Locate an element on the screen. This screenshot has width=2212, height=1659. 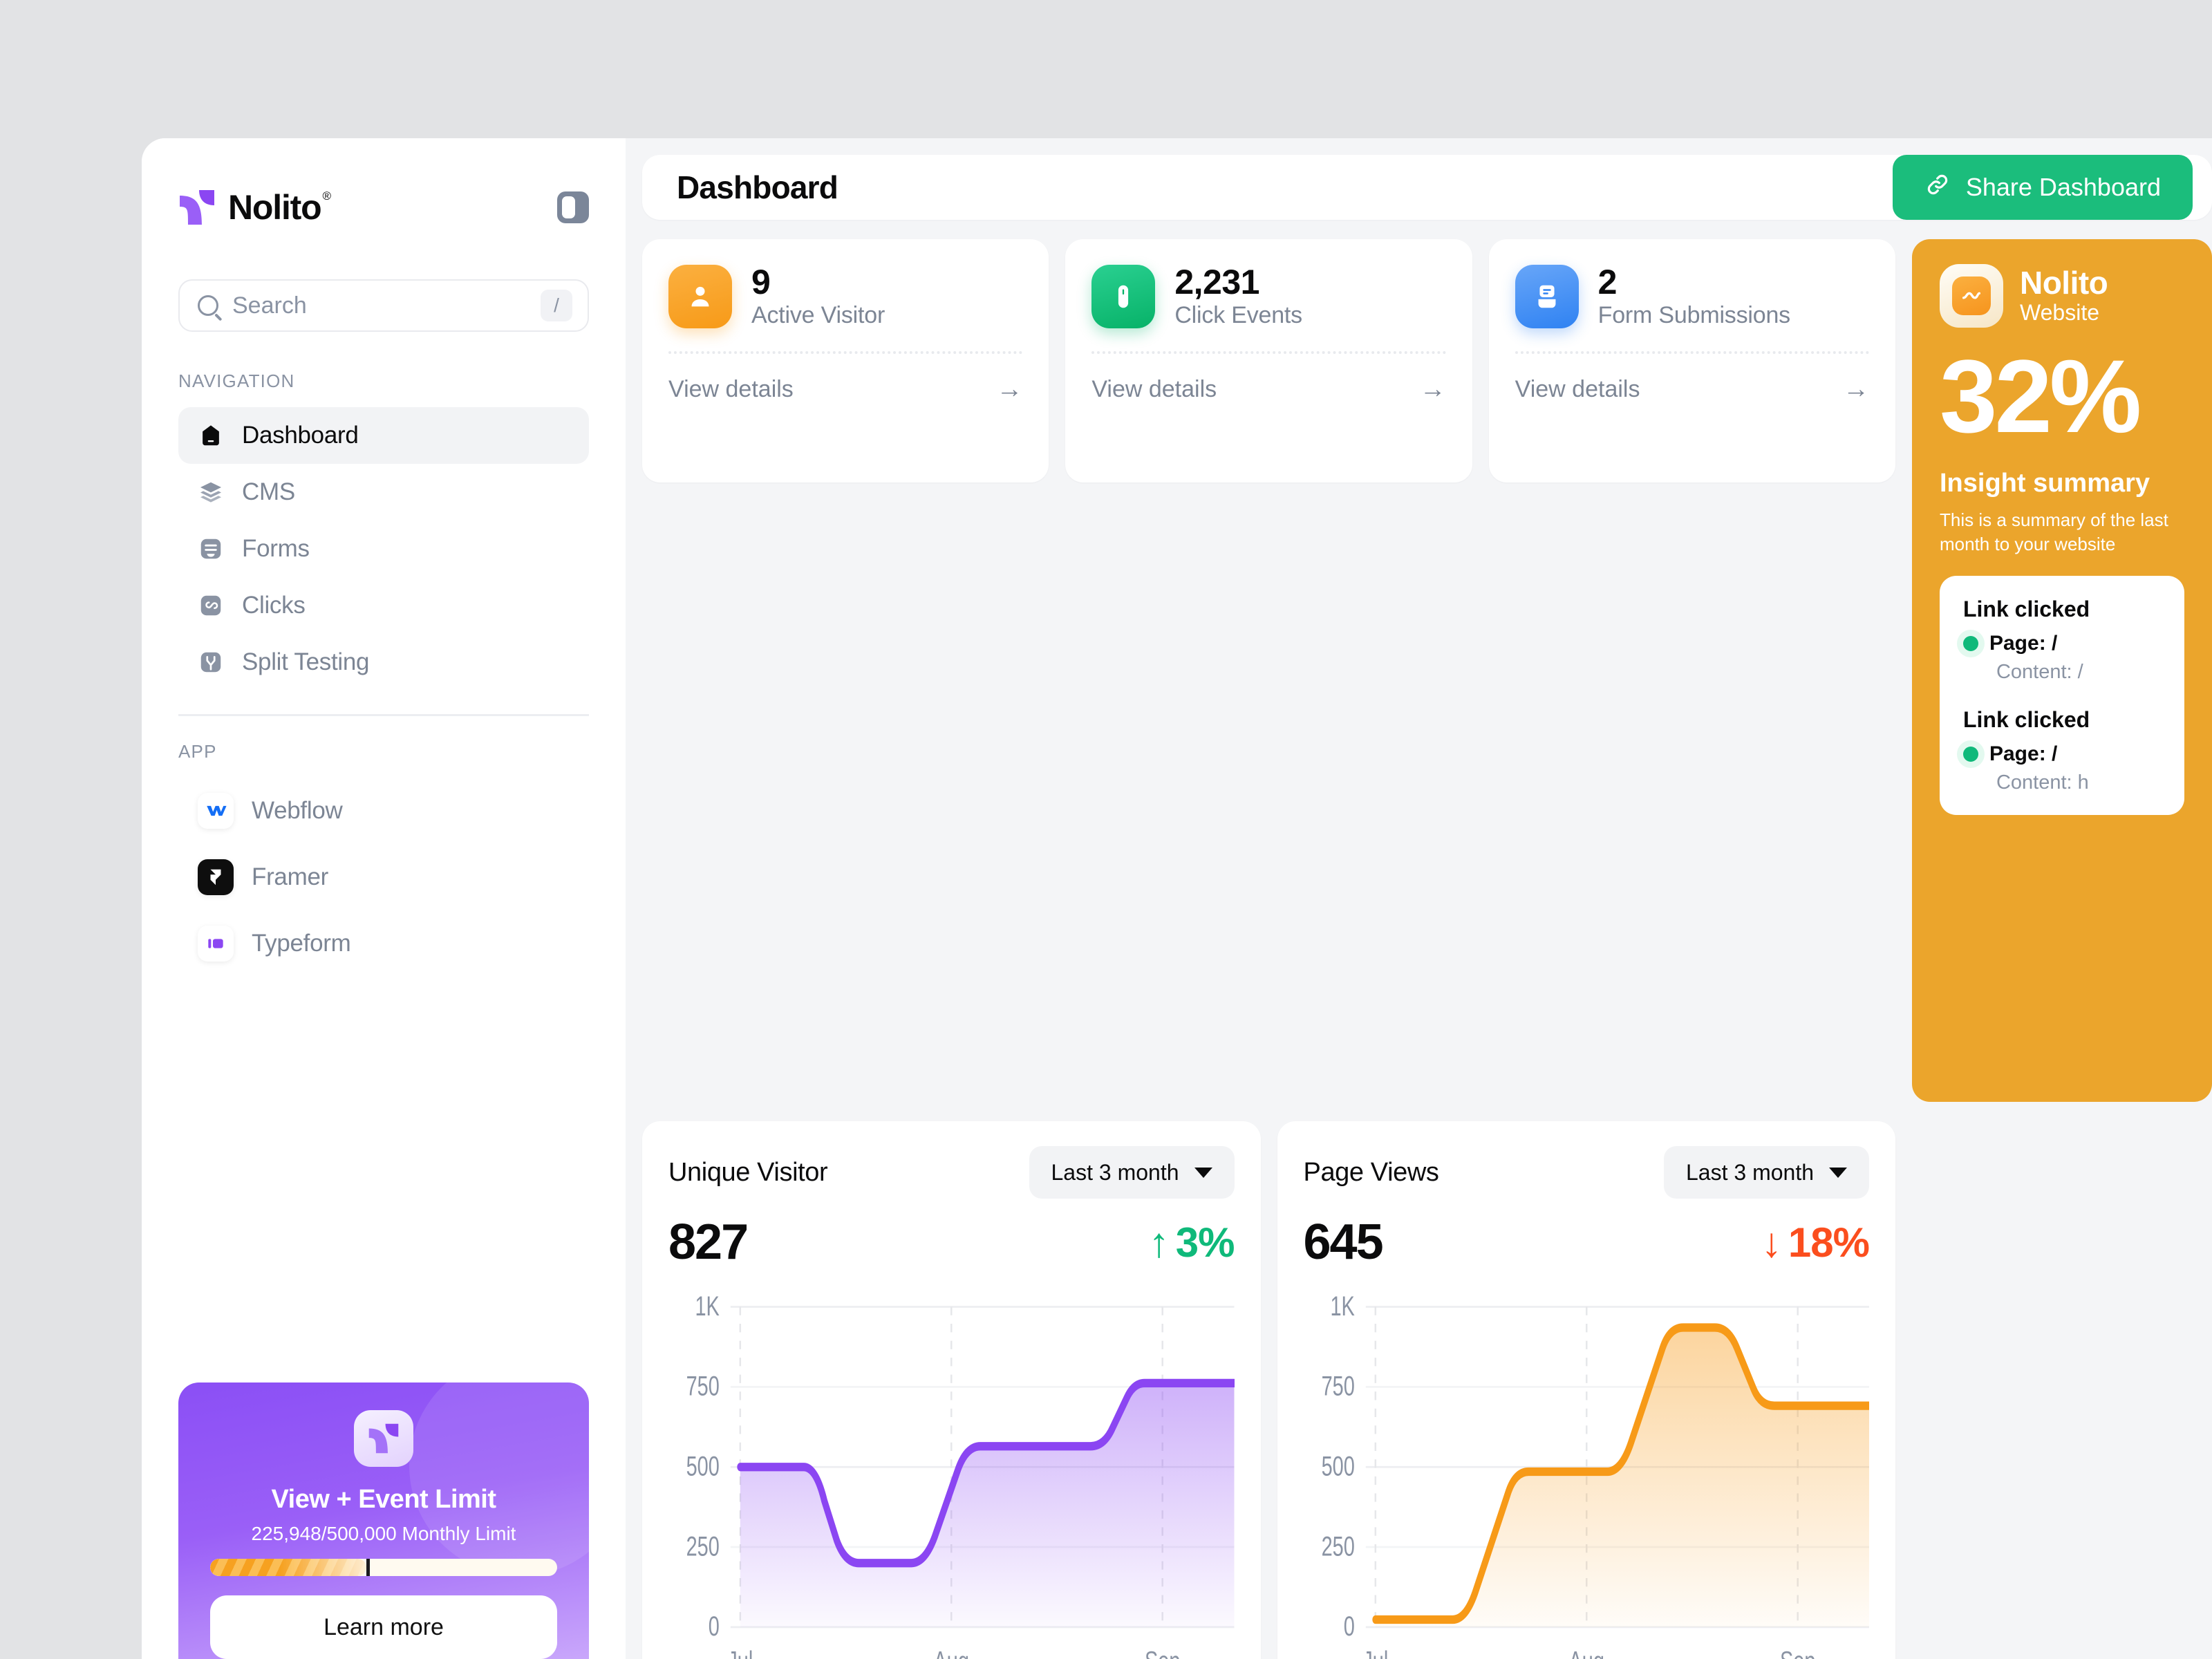
promo-logo-icon is located at coordinates (384, 1439).